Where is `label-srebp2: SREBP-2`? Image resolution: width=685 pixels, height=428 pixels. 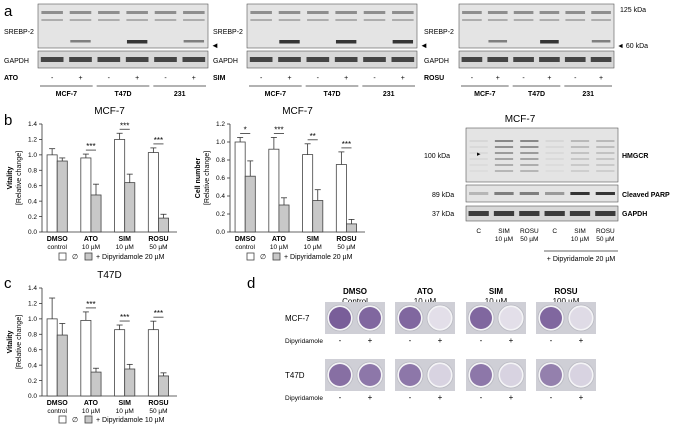 label-srebp2: SREBP-2 is located at coordinates (439, 32).